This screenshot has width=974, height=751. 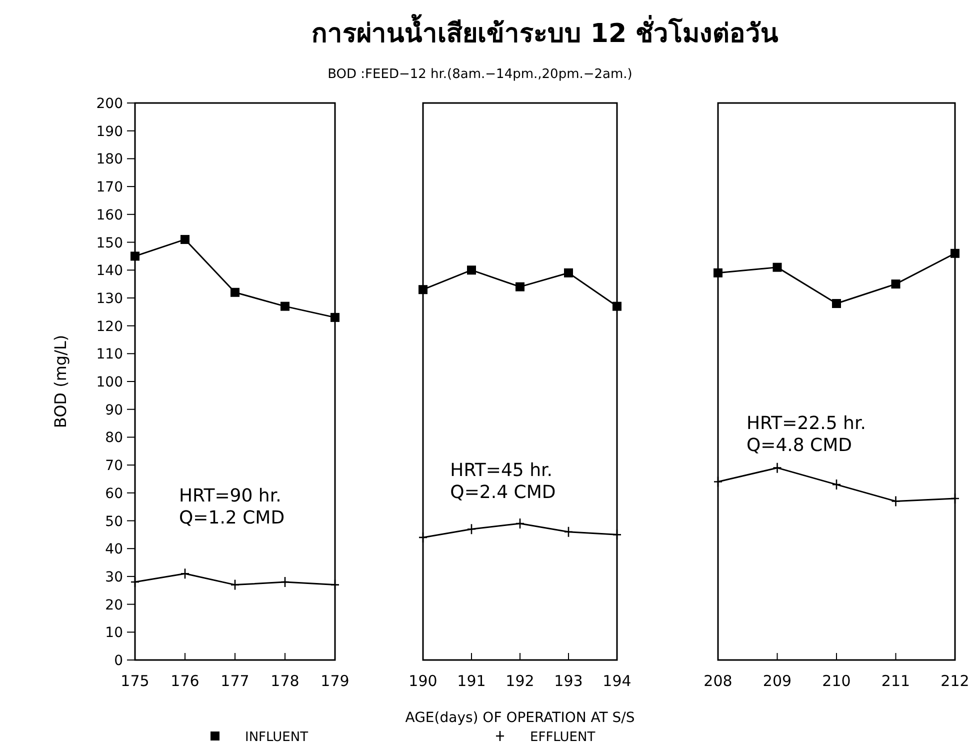 What do you see at coordinates (114, 438) in the screenshot?
I see `y-tick-label: 80` at bounding box center [114, 438].